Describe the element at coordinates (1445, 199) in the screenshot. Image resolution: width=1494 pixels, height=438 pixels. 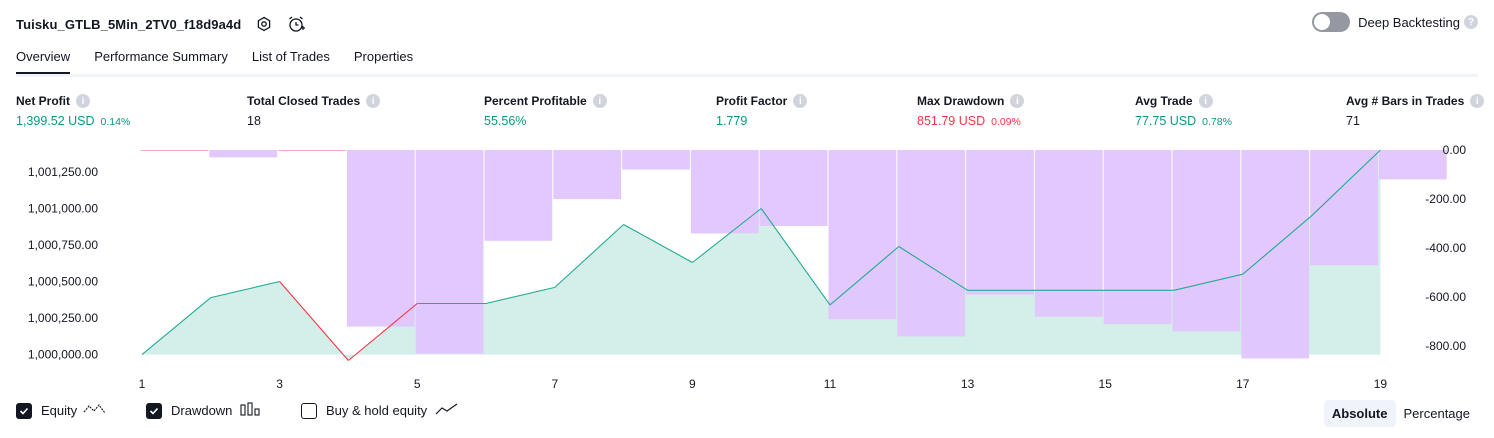
I see `right-axis-tick-label: -200.00` at that location.